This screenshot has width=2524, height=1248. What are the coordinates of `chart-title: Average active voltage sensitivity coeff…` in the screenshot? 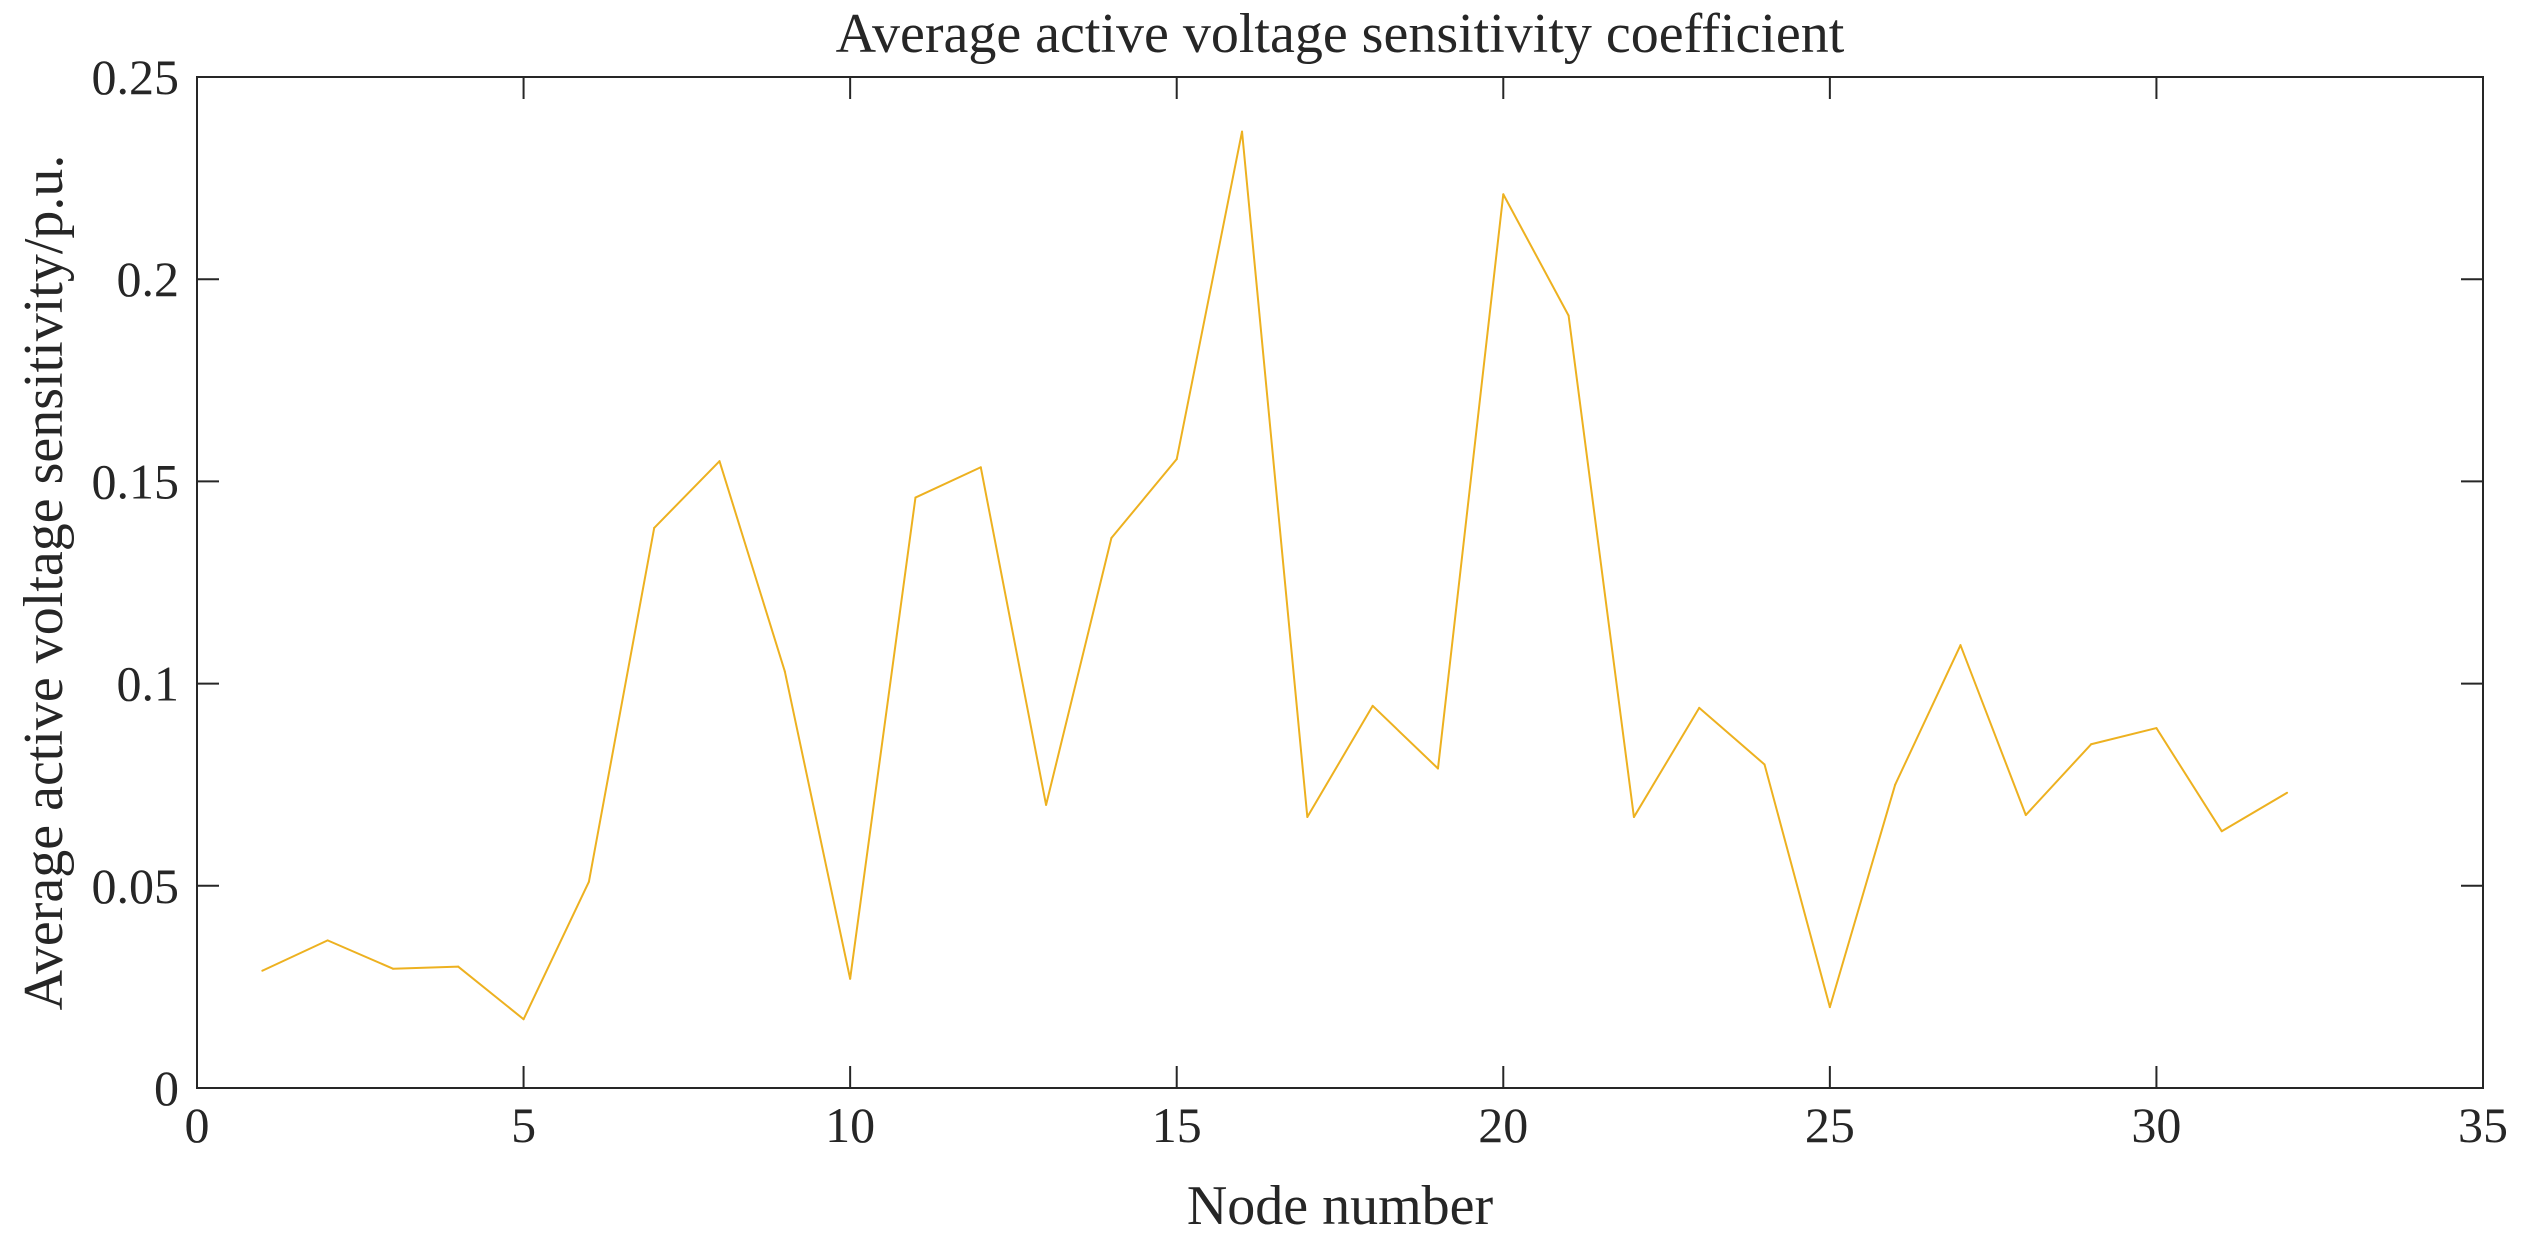 It's located at (1340, 34).